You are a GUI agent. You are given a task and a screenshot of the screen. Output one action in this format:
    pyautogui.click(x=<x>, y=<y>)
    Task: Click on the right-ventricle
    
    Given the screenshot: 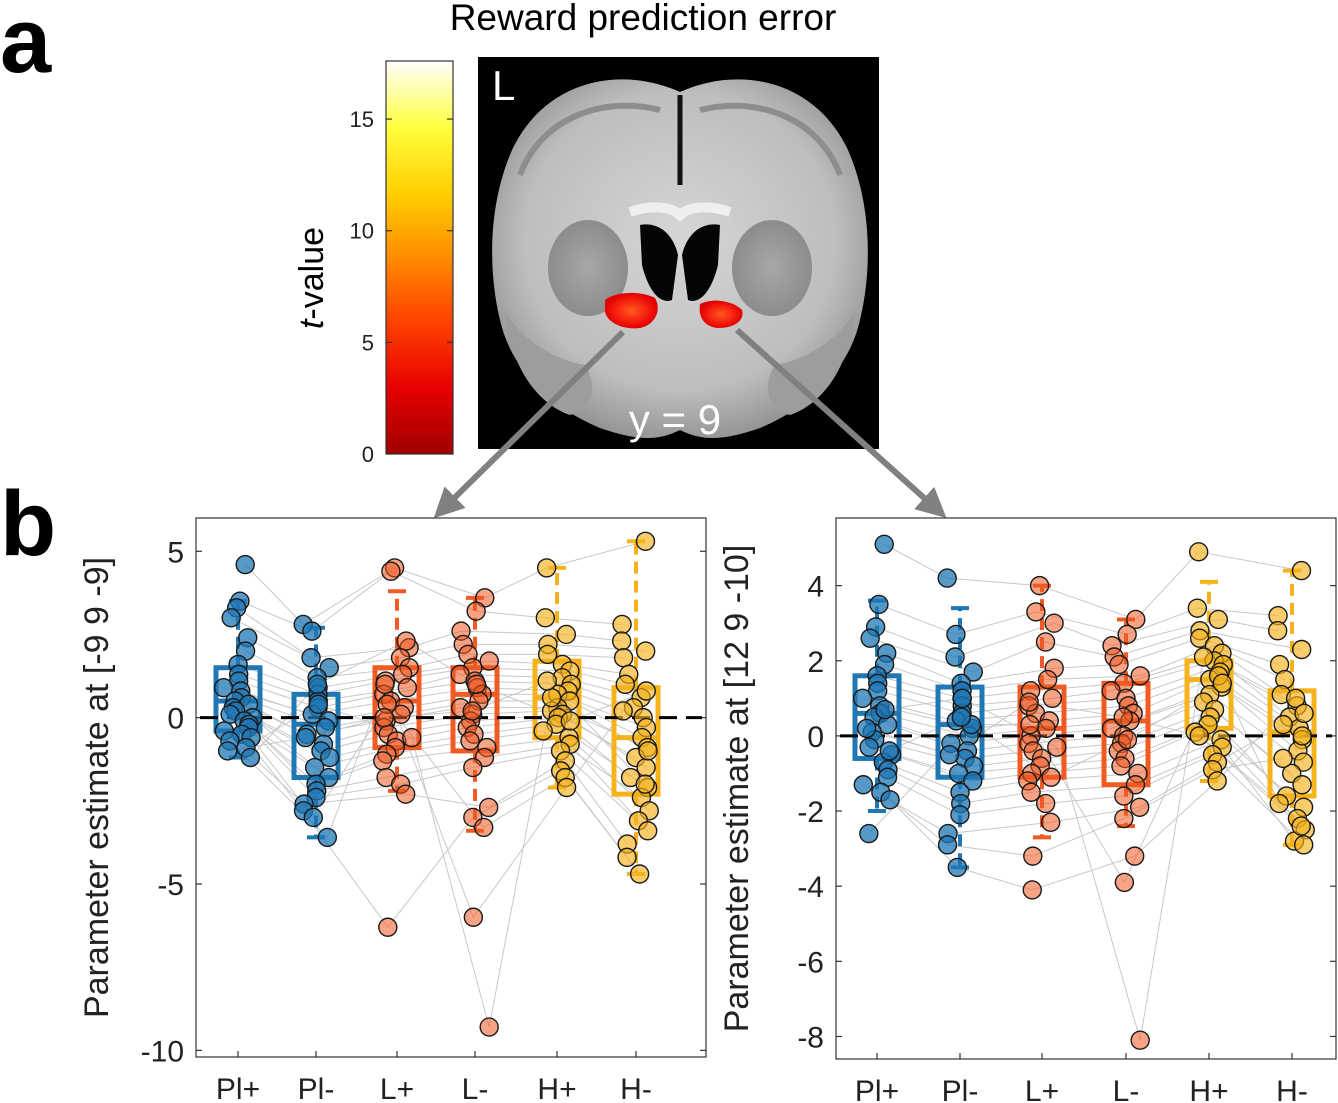 What is the action you would take?
    pyautogui.click(x=701, y=262)
    